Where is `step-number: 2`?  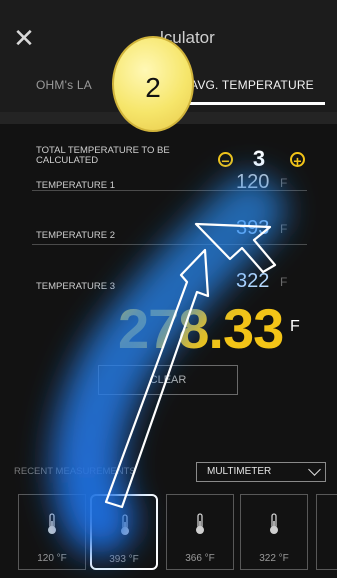
step-number: 2 is located at coordinates (153, 87).